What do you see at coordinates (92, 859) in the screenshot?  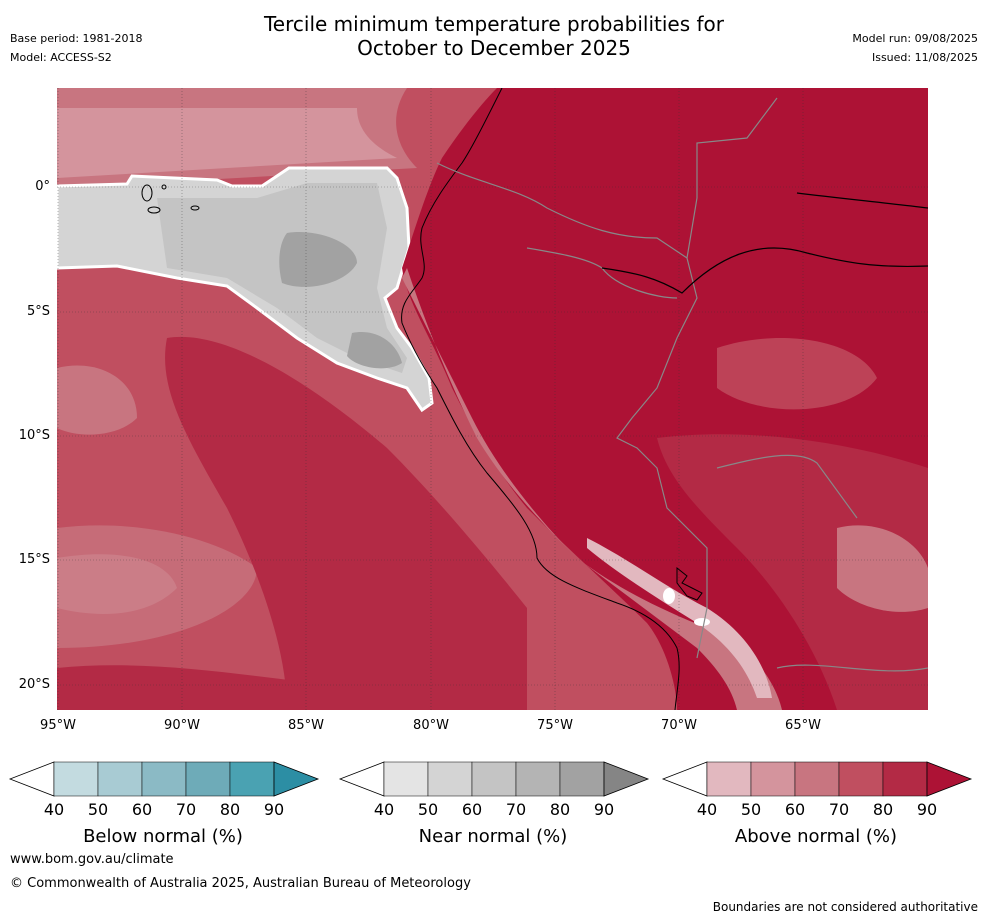 I see `website-link: www.bom.gov.au/climate` at bounding box center [92, 859].